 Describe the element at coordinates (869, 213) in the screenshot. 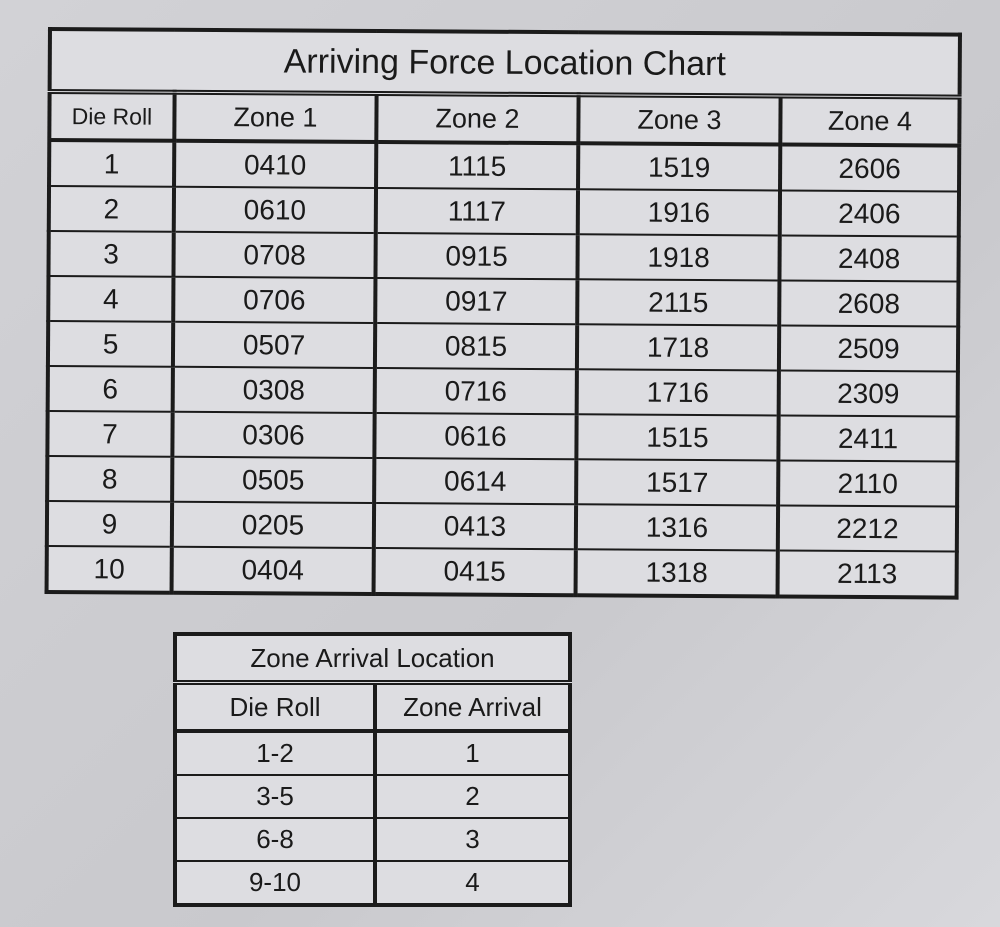

I see `table-cell: 2406` at that location.